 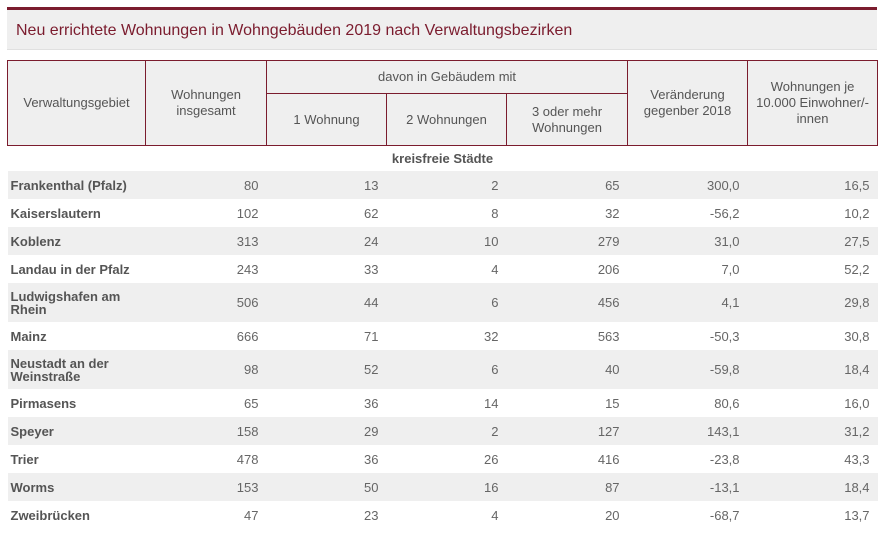 I want to click on row-value: 15, so click(x=612, y=403).